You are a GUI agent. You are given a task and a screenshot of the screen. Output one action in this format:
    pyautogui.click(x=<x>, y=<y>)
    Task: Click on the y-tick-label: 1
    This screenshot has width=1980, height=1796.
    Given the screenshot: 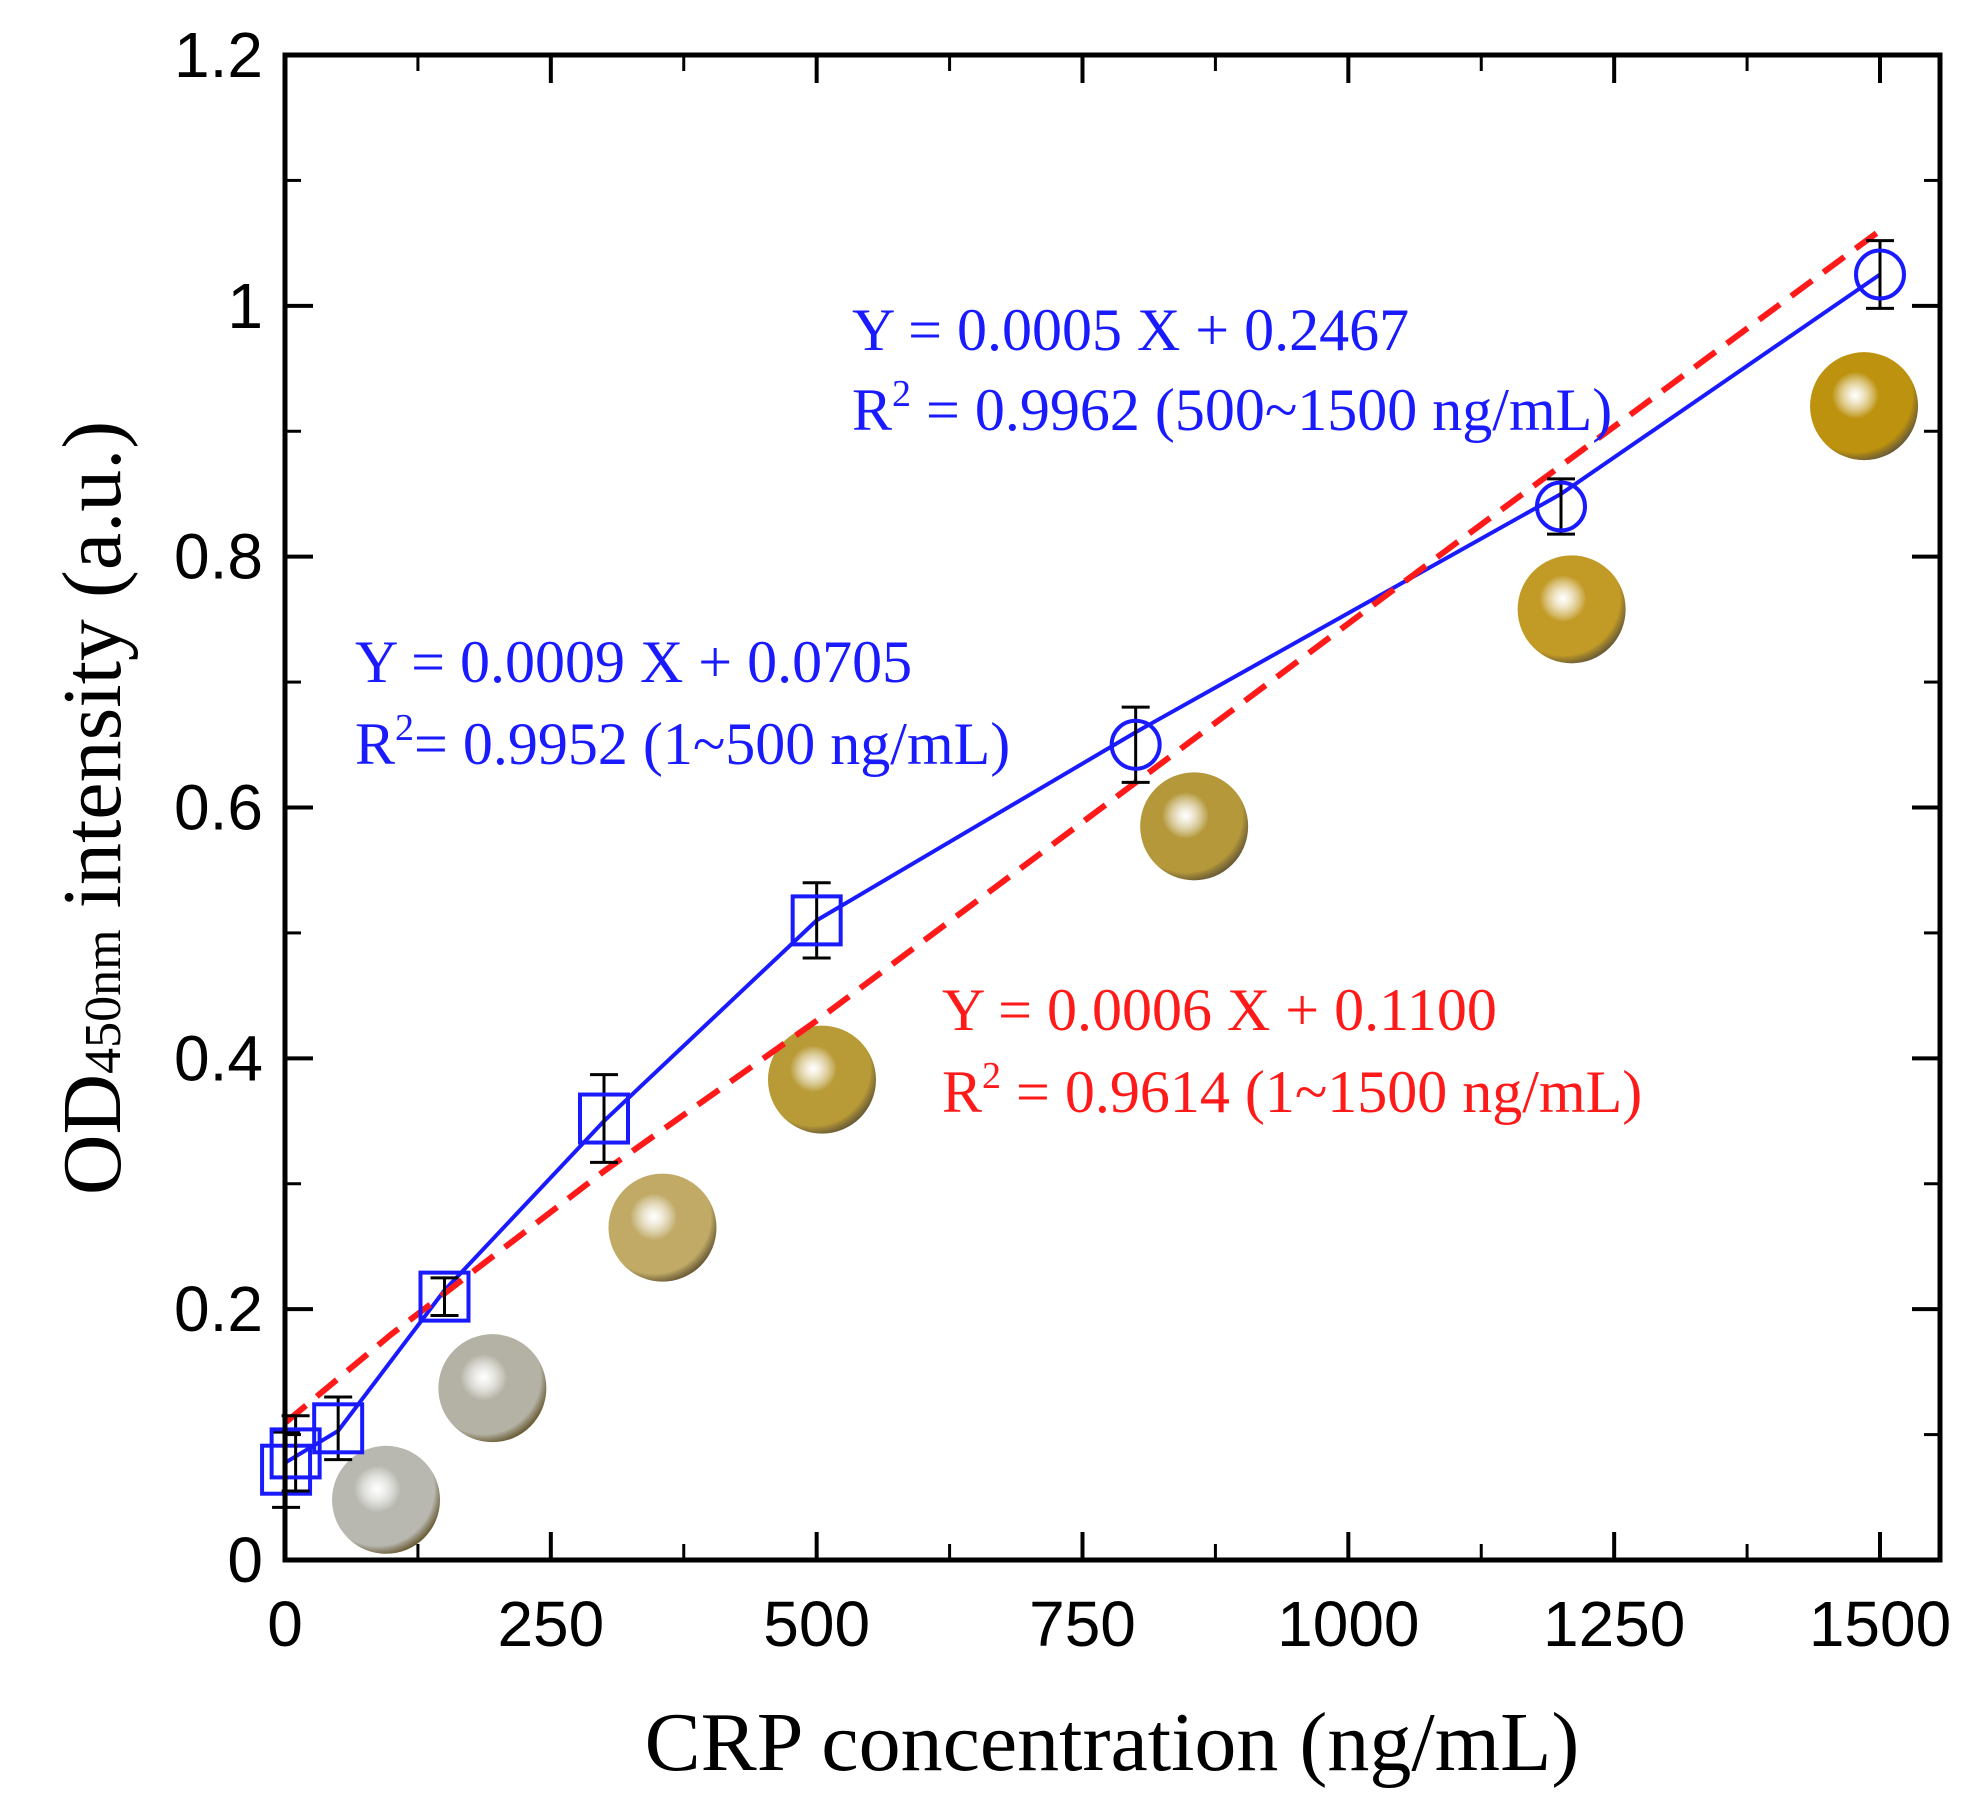 What is the action you would take?
    pyautogui.click(x=245, y=306)
    